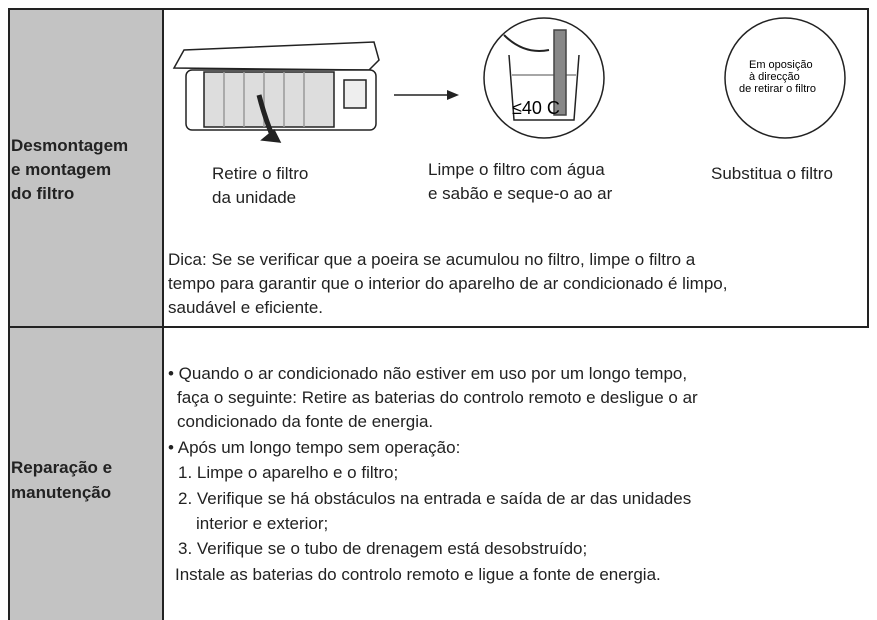  What do you see at coordinates (260, 173) in the screenshot?
I see `step-caption: Retire o filtro` at bounding box center [260, 173].